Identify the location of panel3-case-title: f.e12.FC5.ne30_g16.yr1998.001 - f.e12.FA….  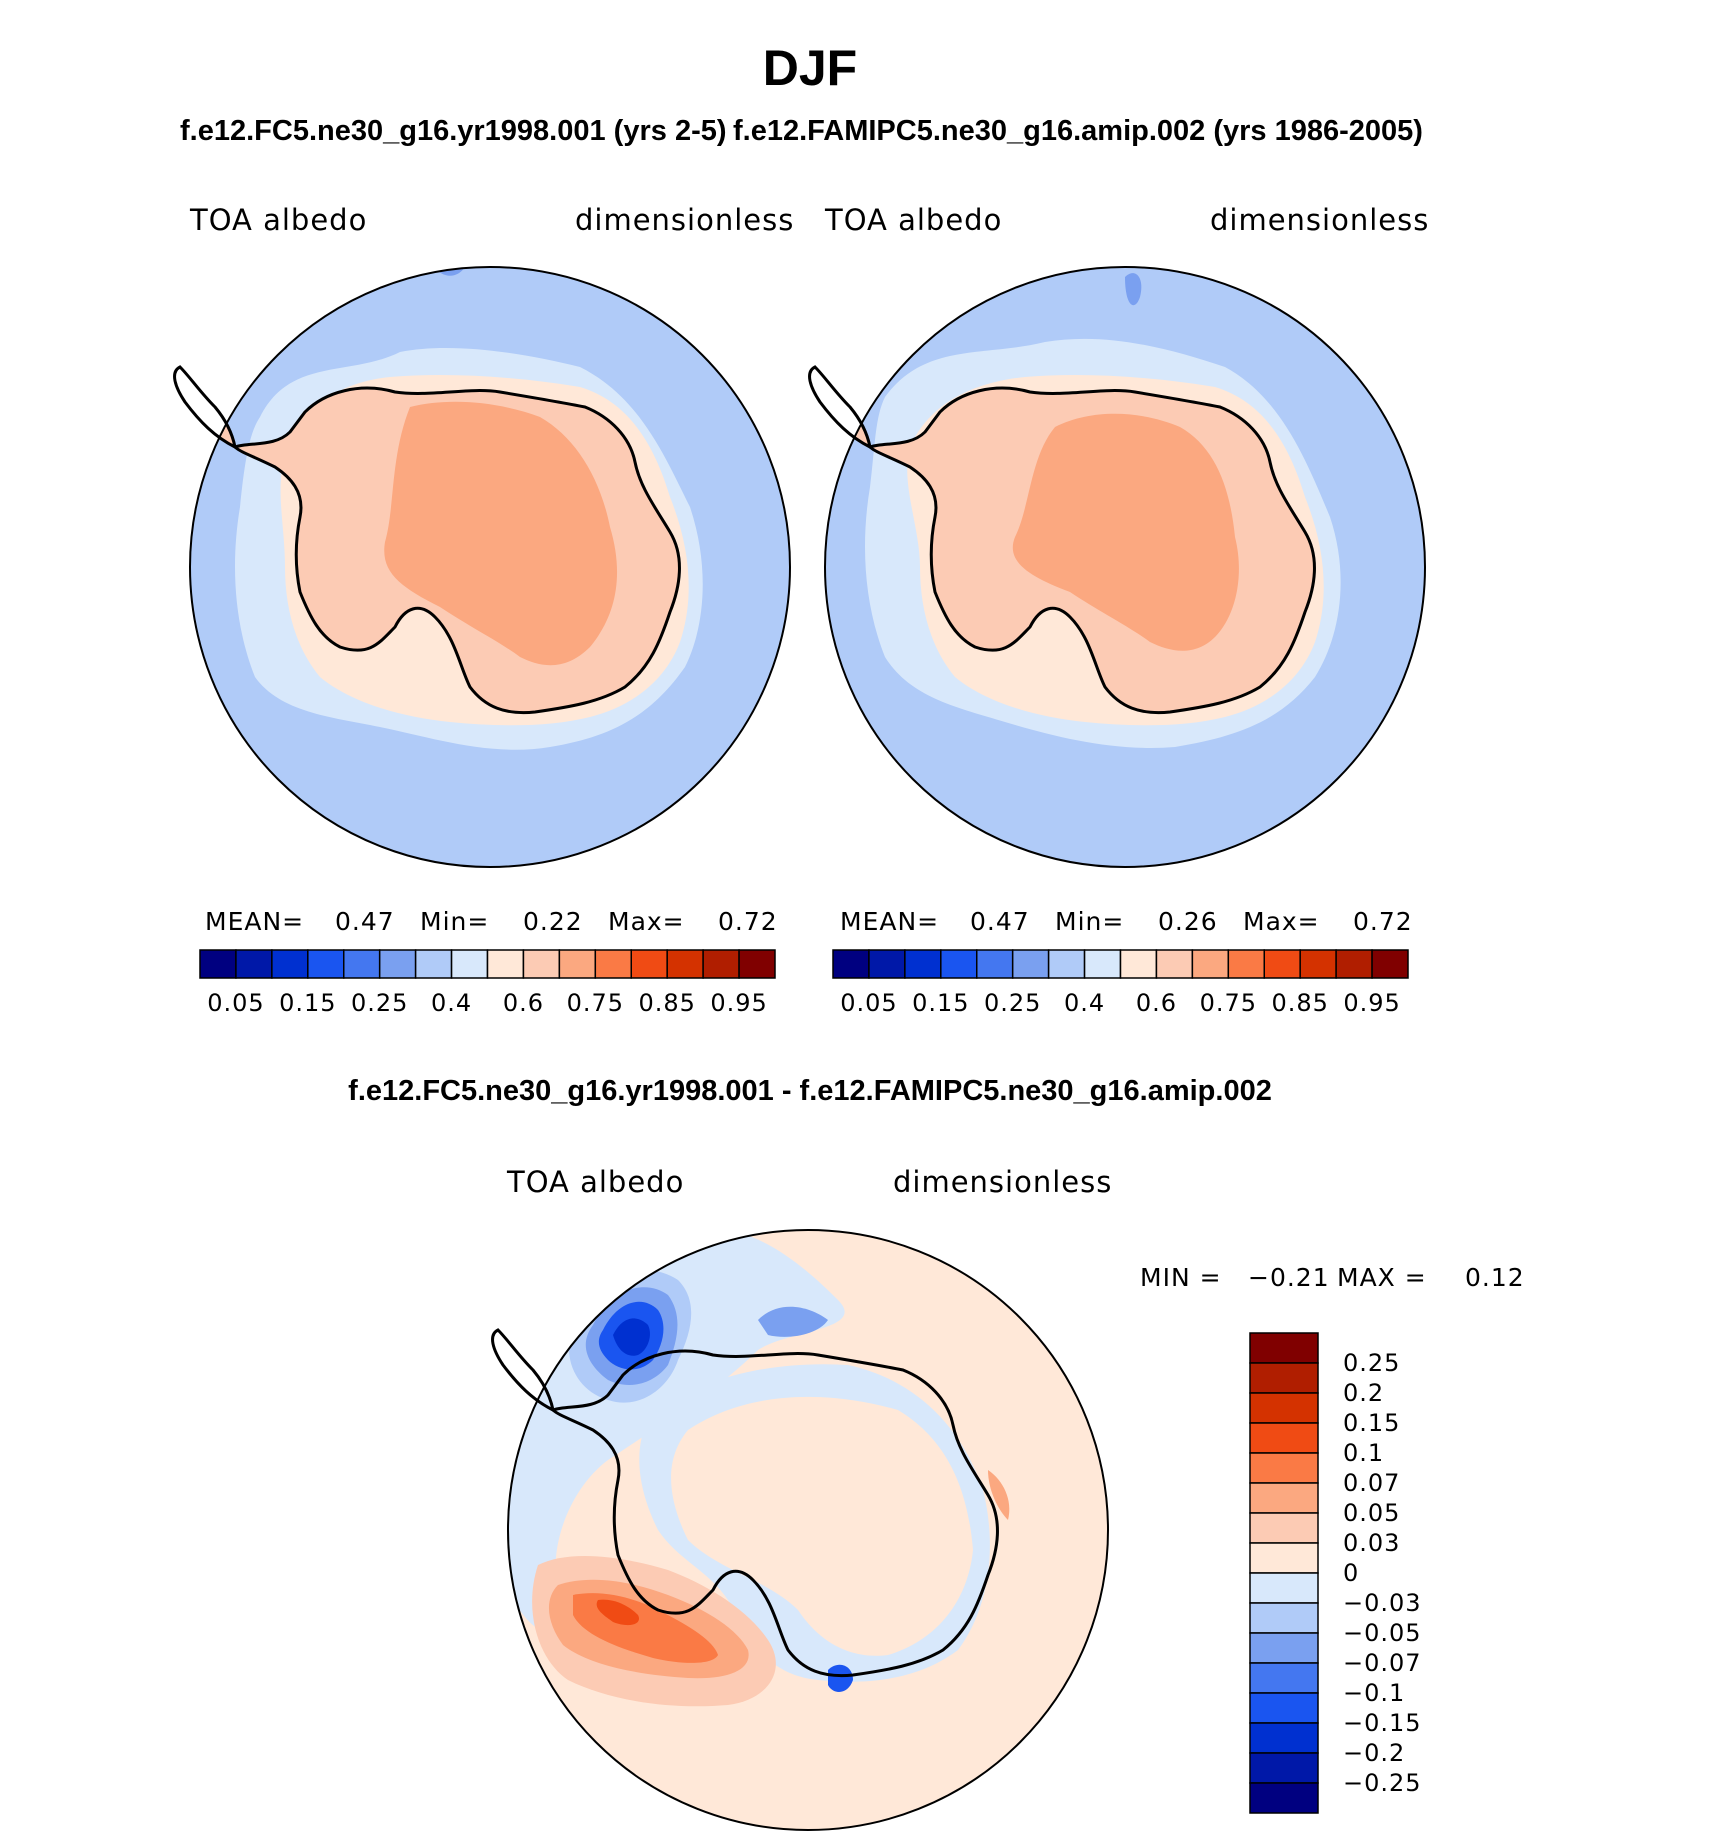
(810, 1091).